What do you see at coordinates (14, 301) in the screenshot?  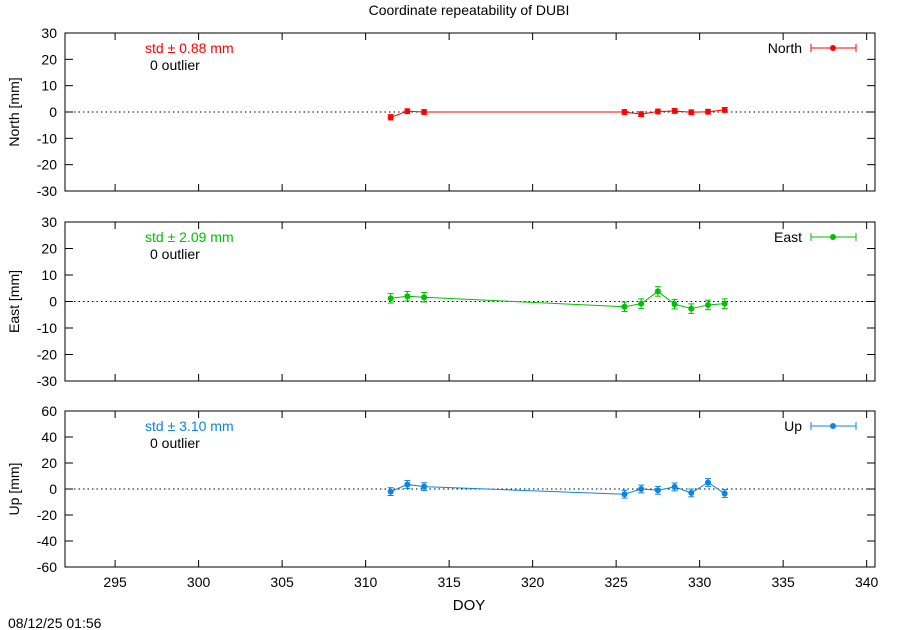 I see `y-axis-label: East [mm]` at bounding box center [14, 301].